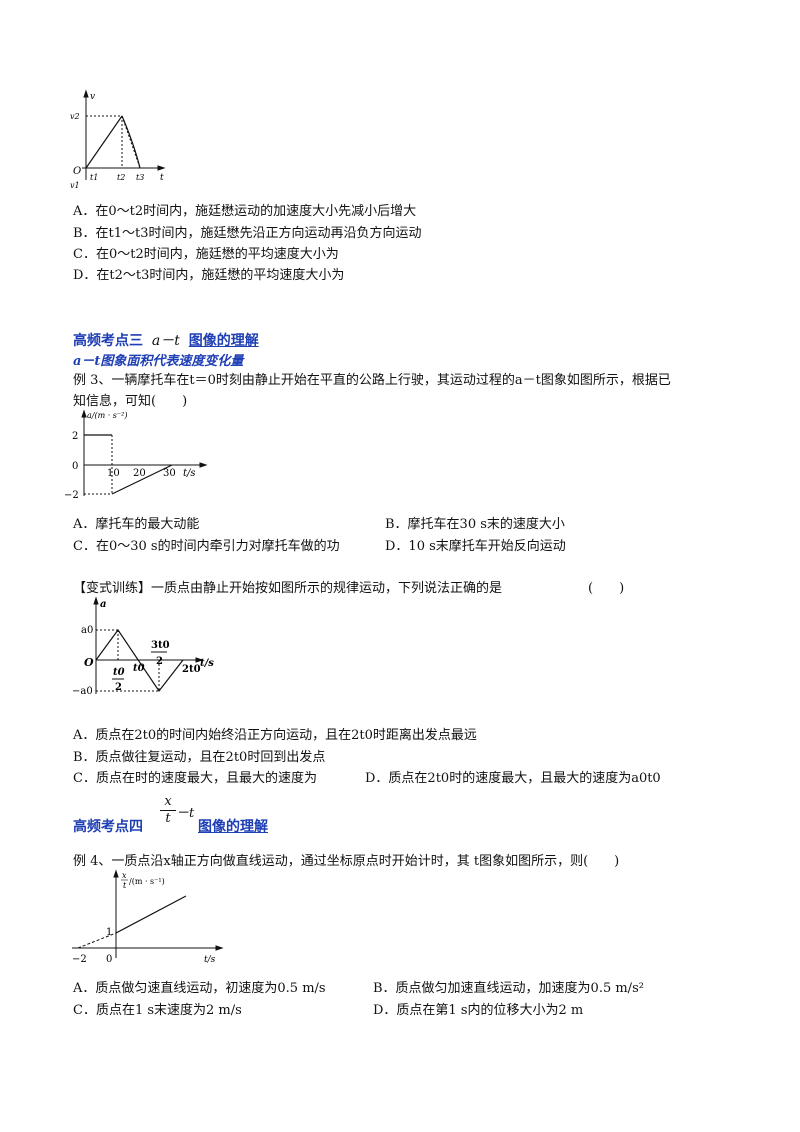 The image size is (800, 1132). I want to click on v1-label: v1, so click(75, 185).